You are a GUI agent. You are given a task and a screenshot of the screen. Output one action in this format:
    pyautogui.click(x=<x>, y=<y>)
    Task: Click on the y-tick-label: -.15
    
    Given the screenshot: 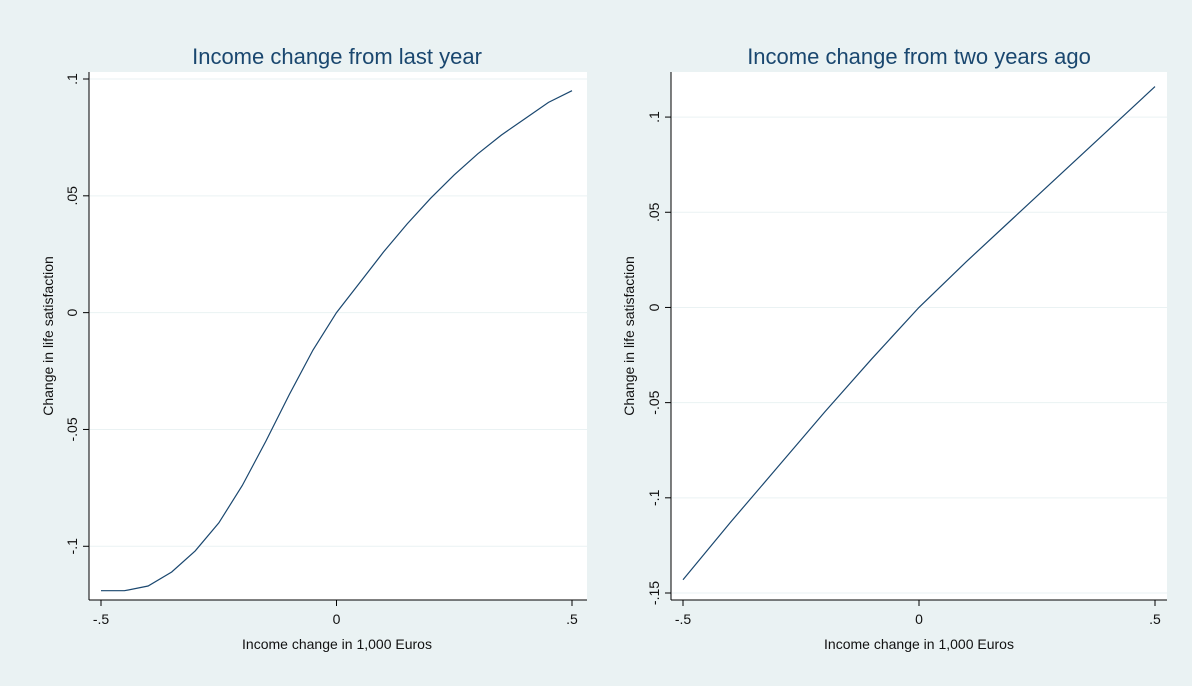 What is the action you would take?
    pyautogui.click(x=654, y=593)
    